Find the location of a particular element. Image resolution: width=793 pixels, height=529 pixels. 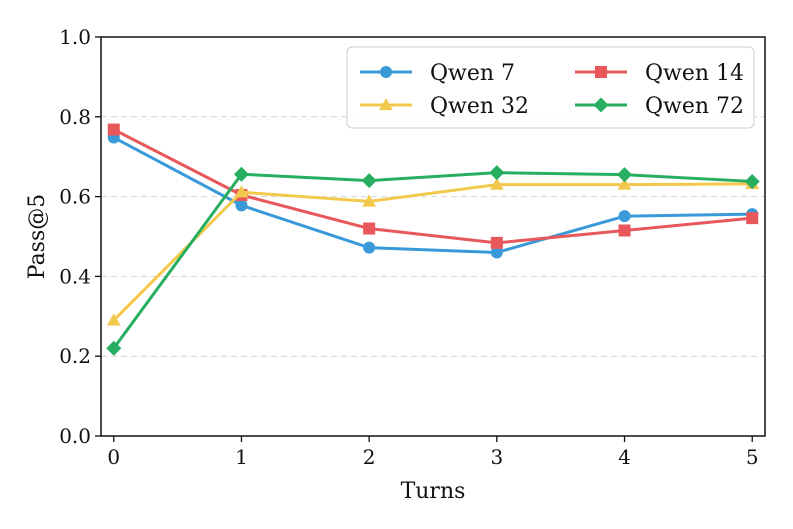

y-tick-label: 0.4 is located at coordinates (75, 276).